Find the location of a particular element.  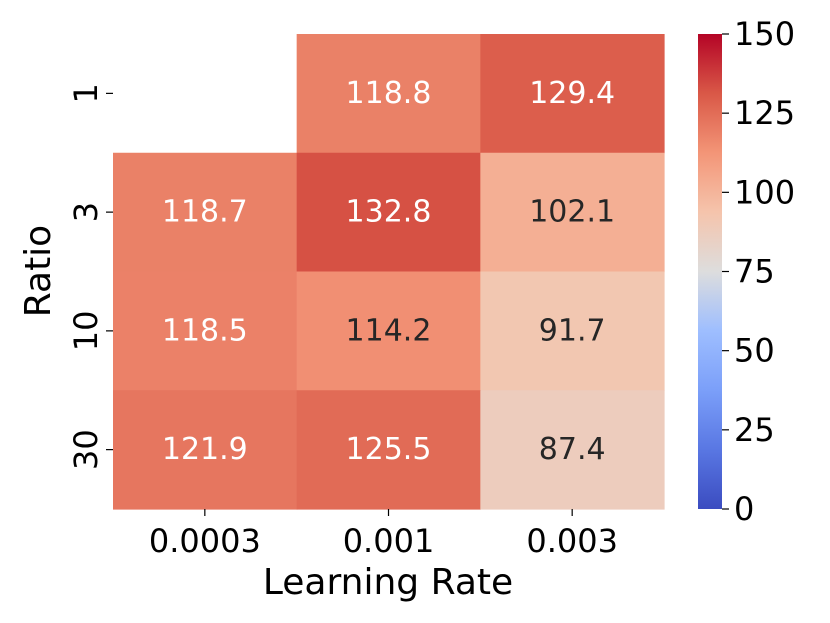

x-tick-label: 0.003 is located at coordinates (572, 541).